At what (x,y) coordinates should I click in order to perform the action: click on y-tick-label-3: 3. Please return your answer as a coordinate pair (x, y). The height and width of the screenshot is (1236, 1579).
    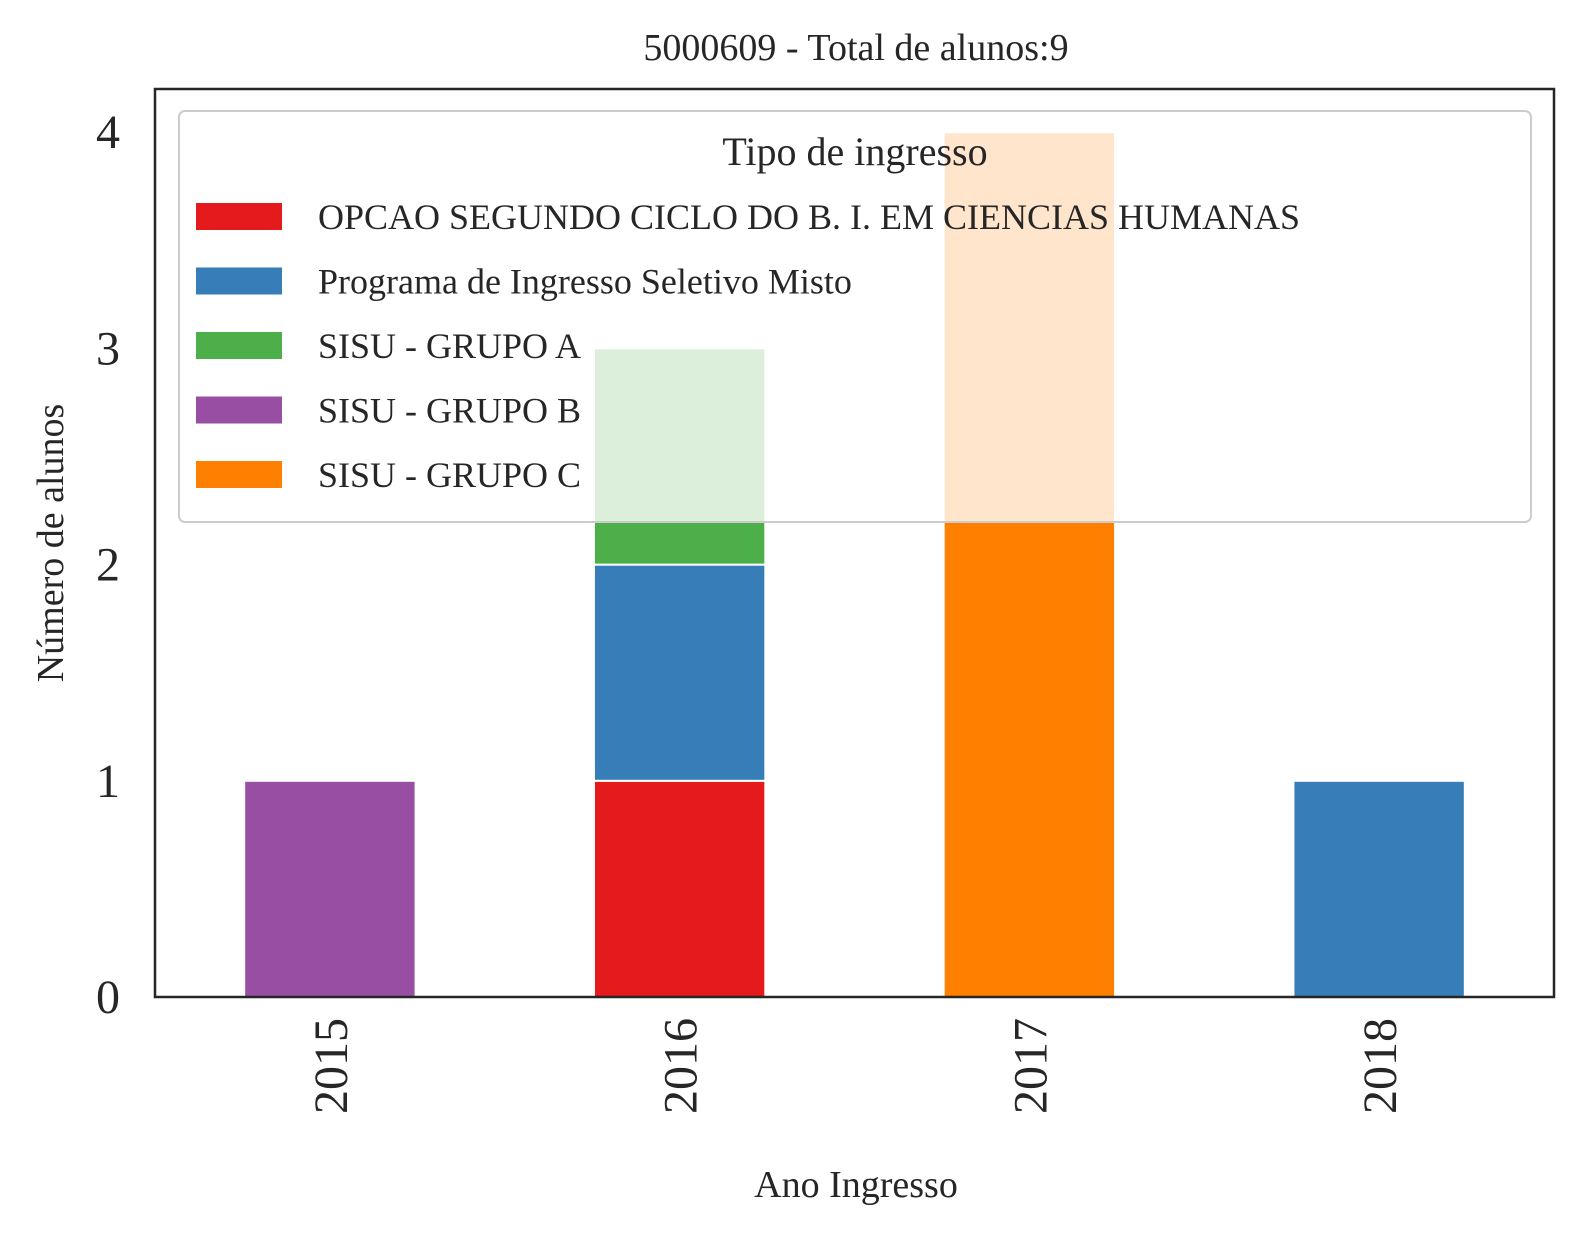
    Looking at the image, I should click on (108, 348).